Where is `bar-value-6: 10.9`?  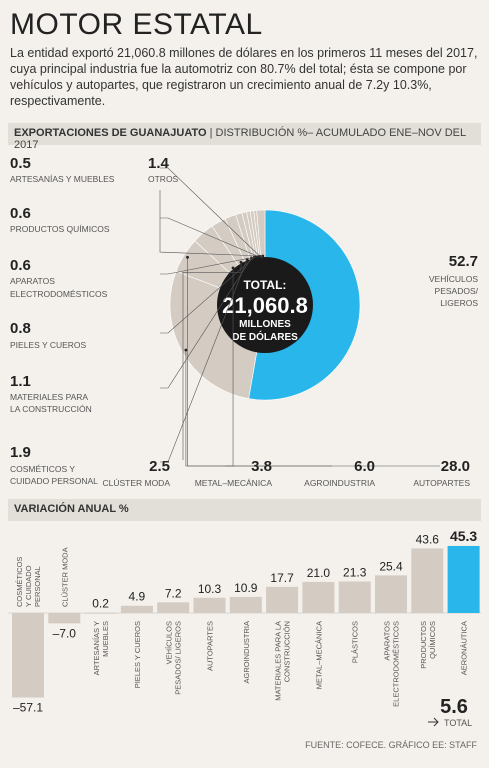
bar-value-6: 10.9 is located at coordinates (246, 588).